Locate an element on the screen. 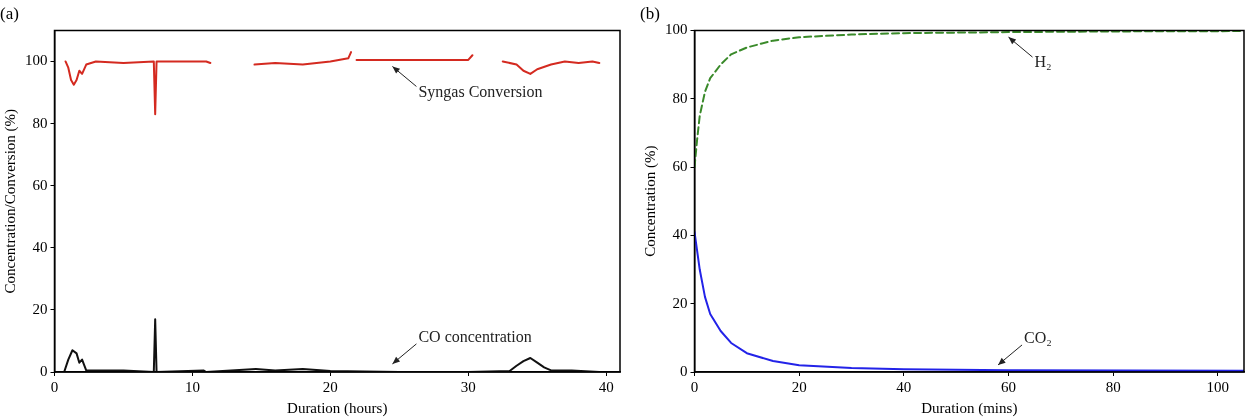 This screenshot has height=418, width=1248. chart-title: (a) is located at coordinates (9, 13).